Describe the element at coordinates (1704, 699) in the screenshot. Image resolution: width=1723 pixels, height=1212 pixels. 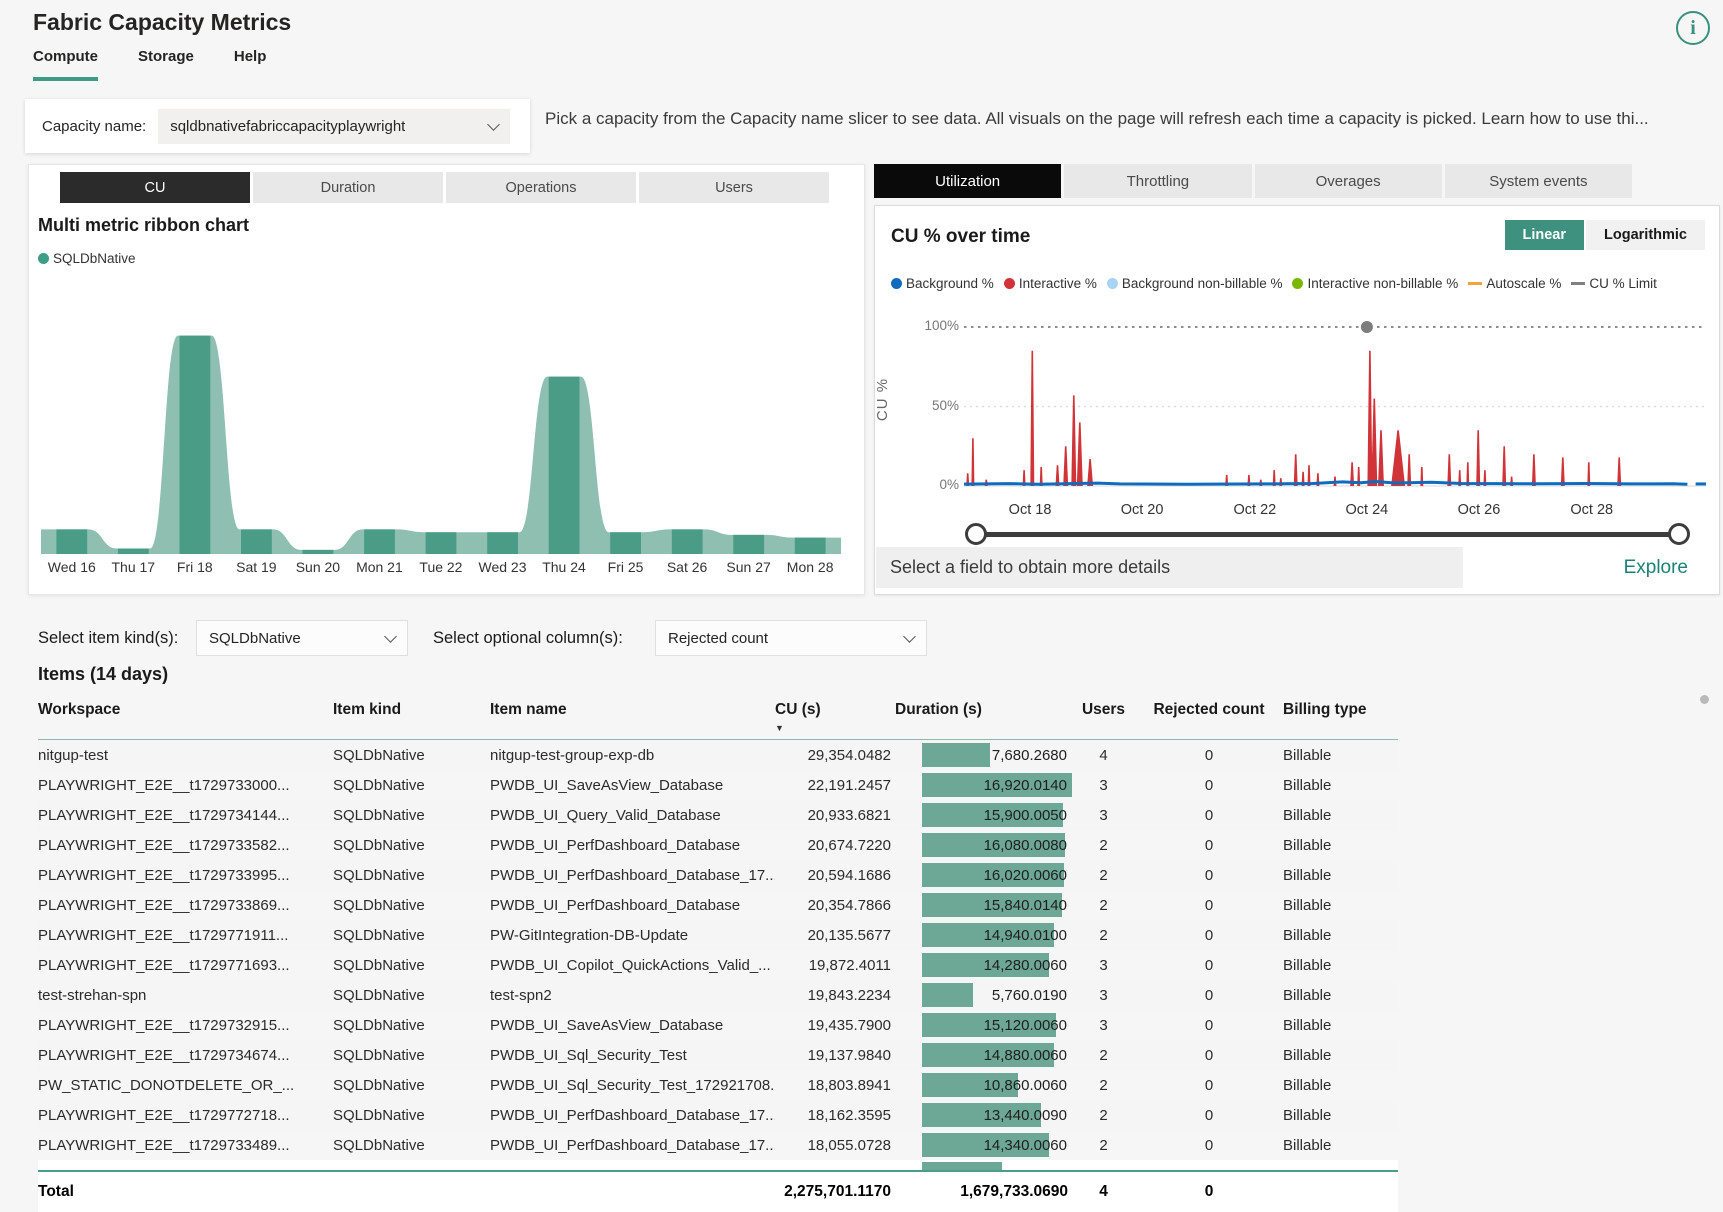
I see `scrollbar-thumb` at that location.